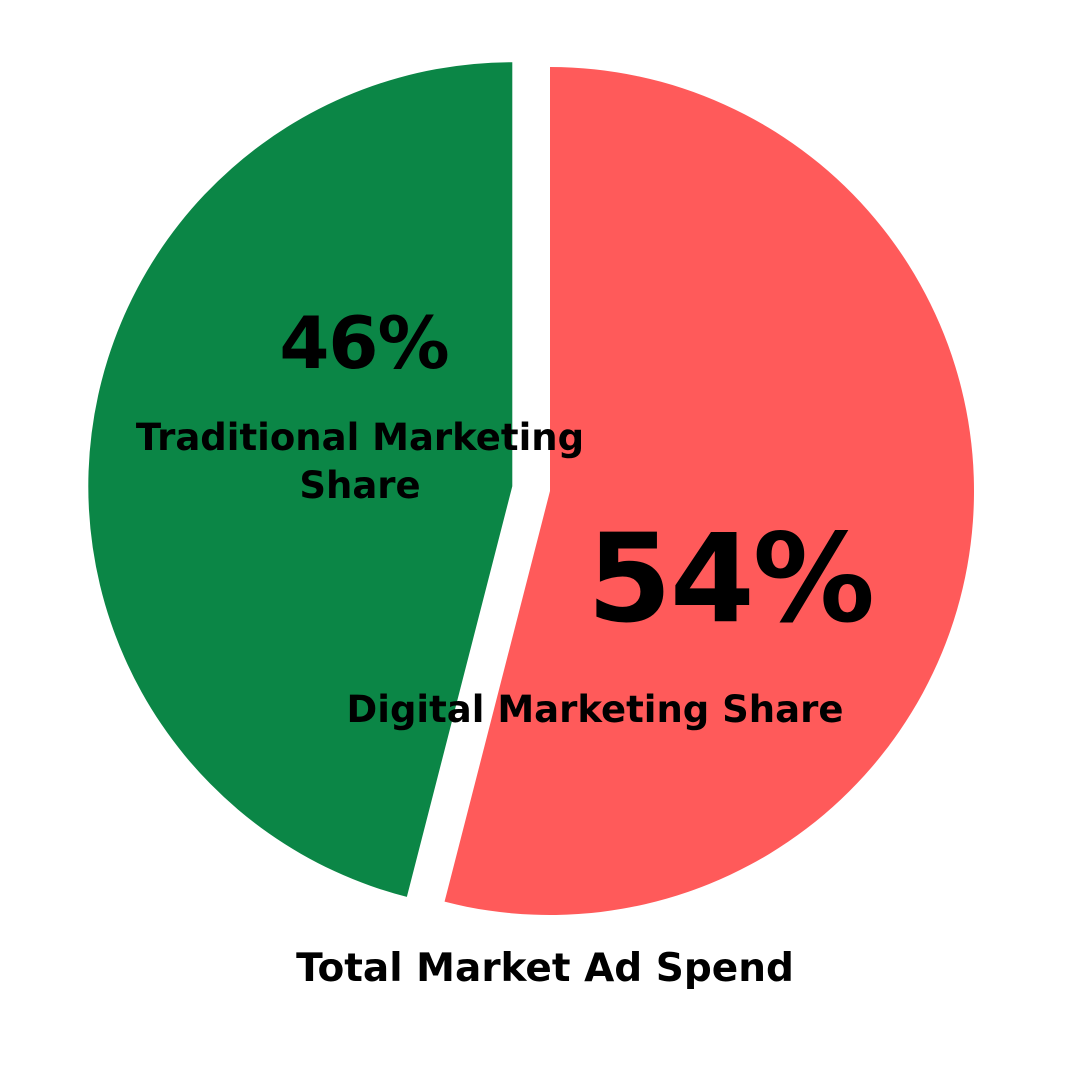 The width and height of the screenshot is (1080, 1084). I want to click on digital-share-value: 54%, so click(730, 579).